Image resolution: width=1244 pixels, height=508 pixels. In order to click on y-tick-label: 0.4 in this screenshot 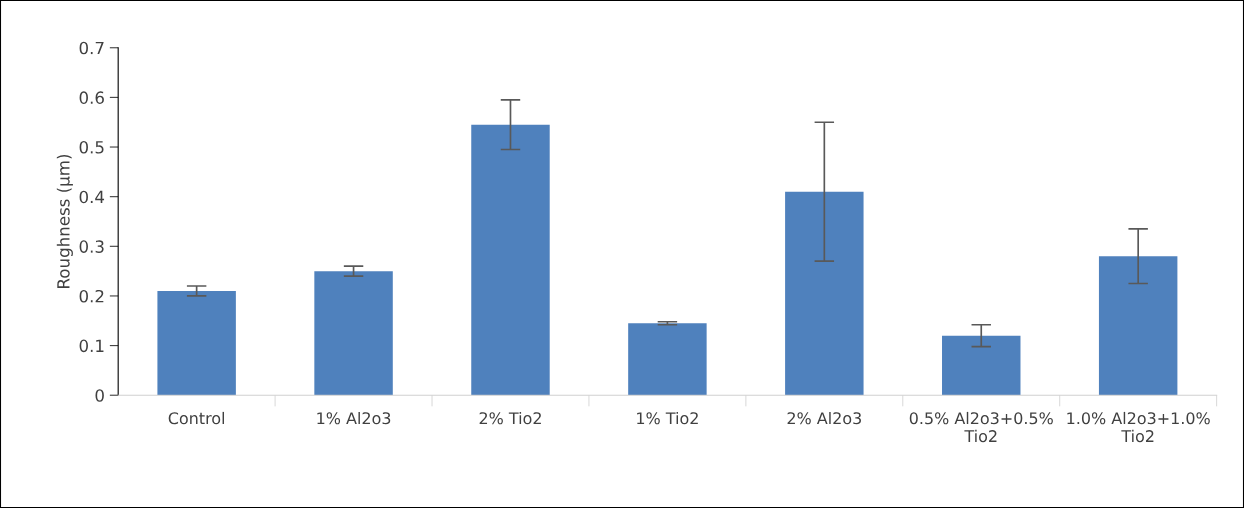, I will do `click(92, 197)`.